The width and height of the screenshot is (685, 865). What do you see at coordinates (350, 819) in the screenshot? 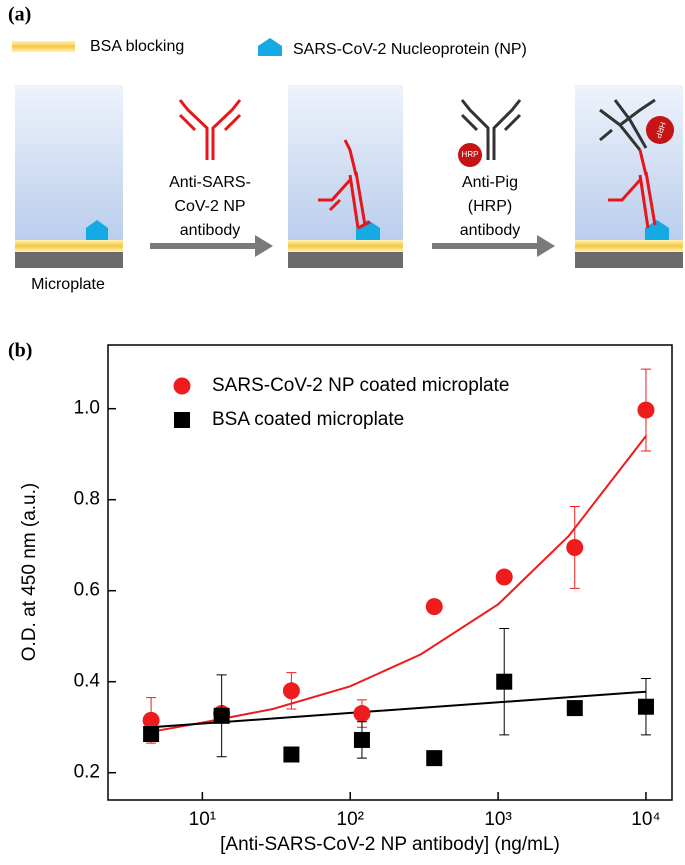
I see `x-tick-label: 10²` at bounding box center [350, 819].